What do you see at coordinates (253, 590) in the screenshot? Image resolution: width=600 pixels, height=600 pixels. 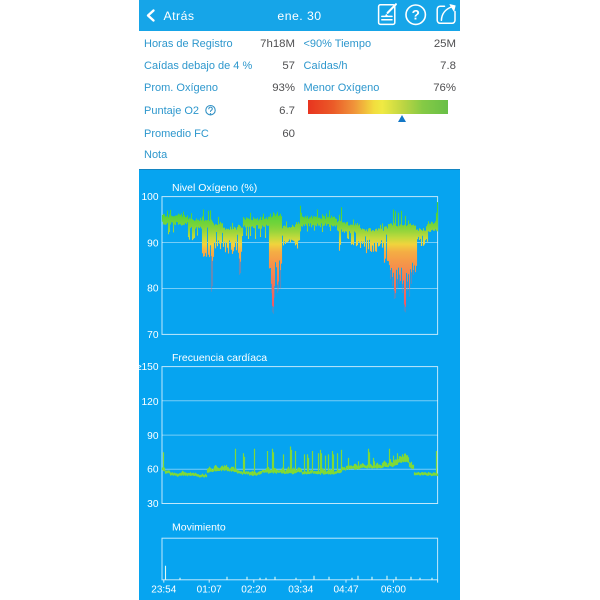 I see `svg-text: 02:20` at bounding box center [253, 590].